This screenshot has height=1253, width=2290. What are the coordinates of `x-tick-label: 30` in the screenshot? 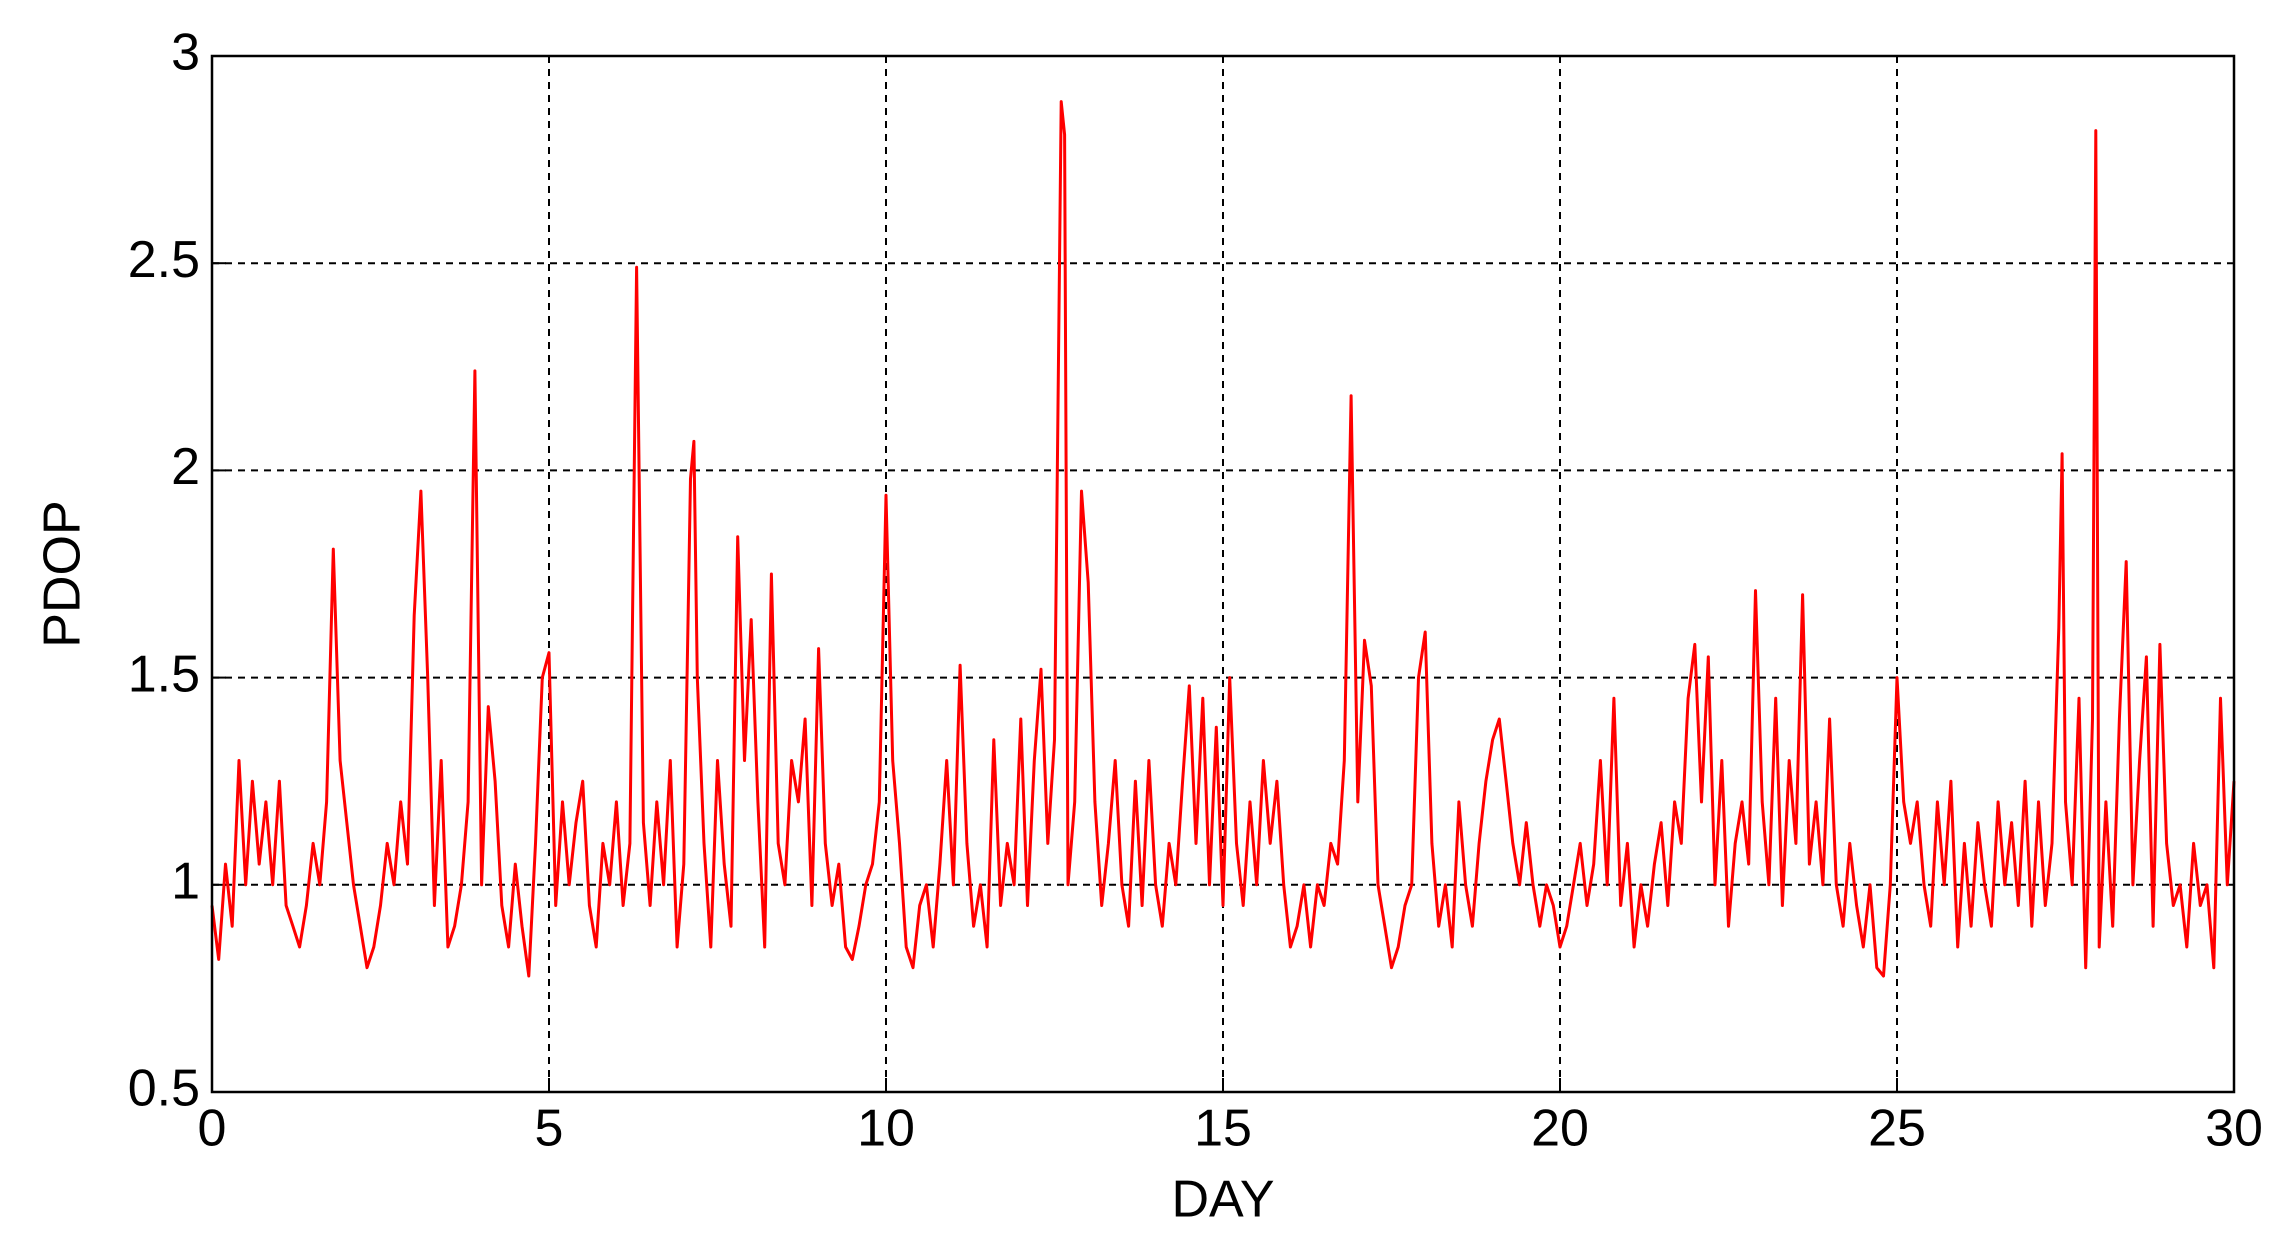 It's located at (2234, 1129).